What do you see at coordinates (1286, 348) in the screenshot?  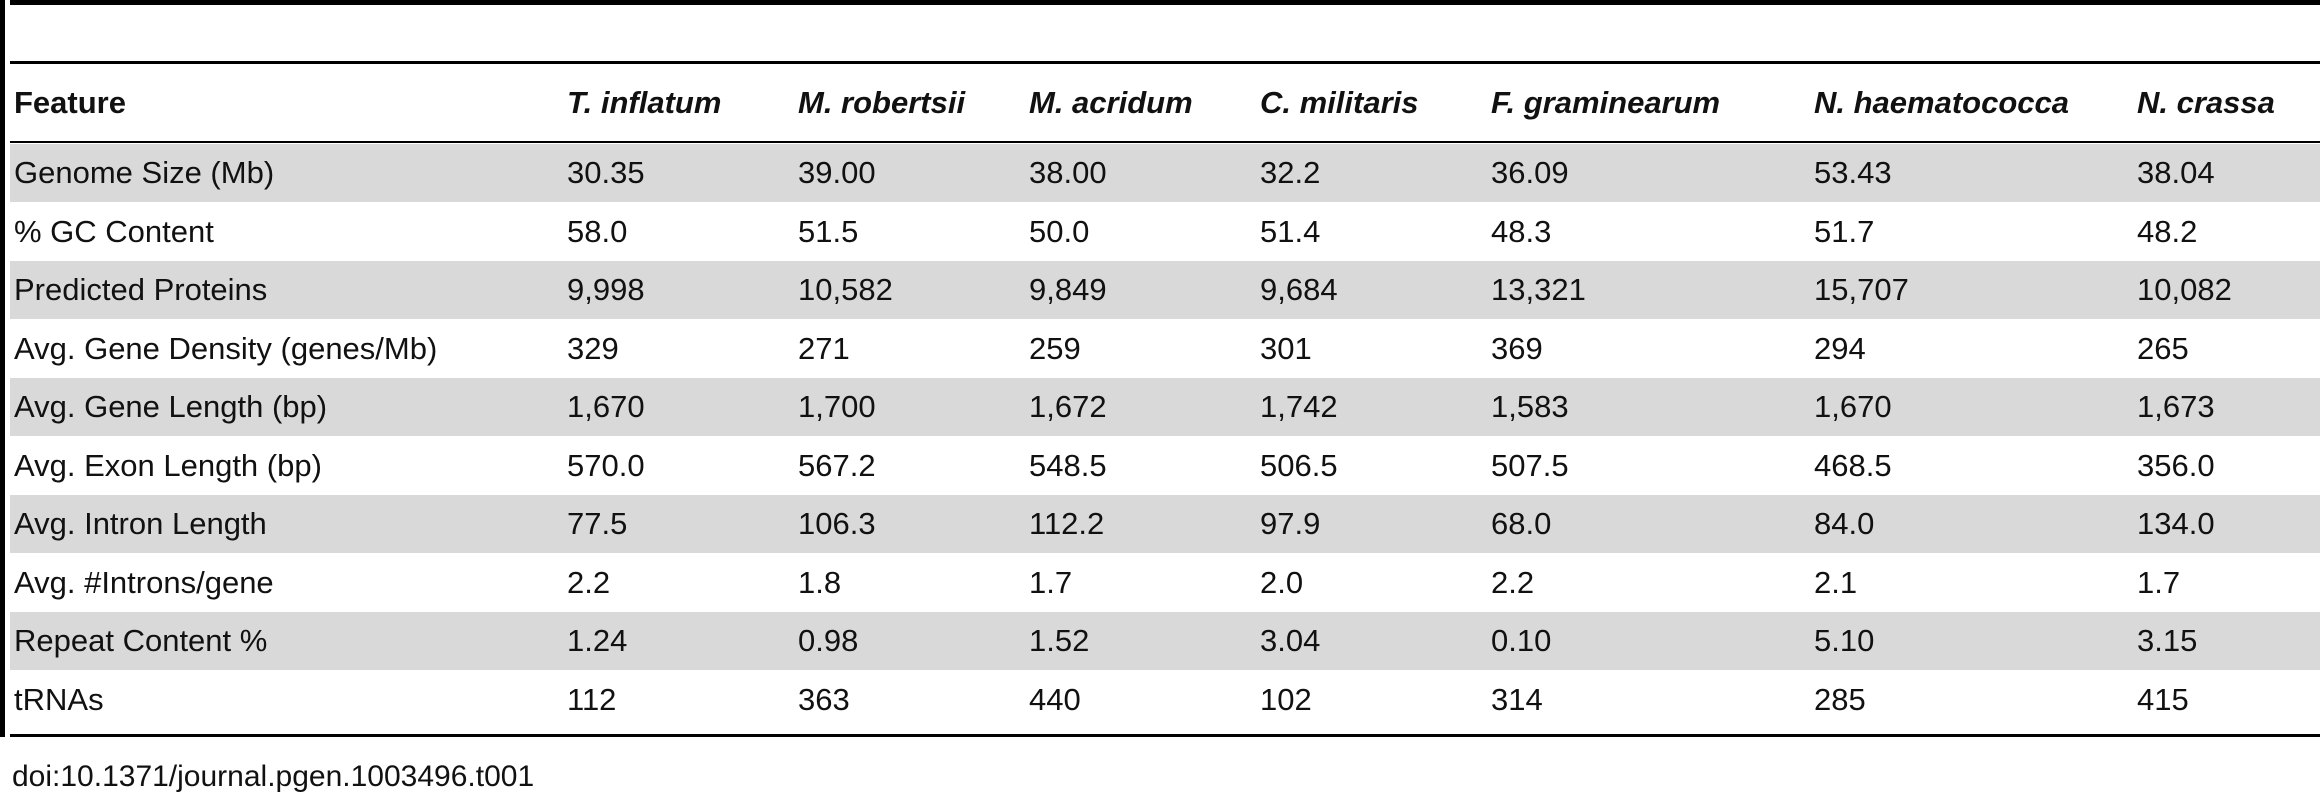 I see `table-cell: 301` at bounding box center [1286, 348].